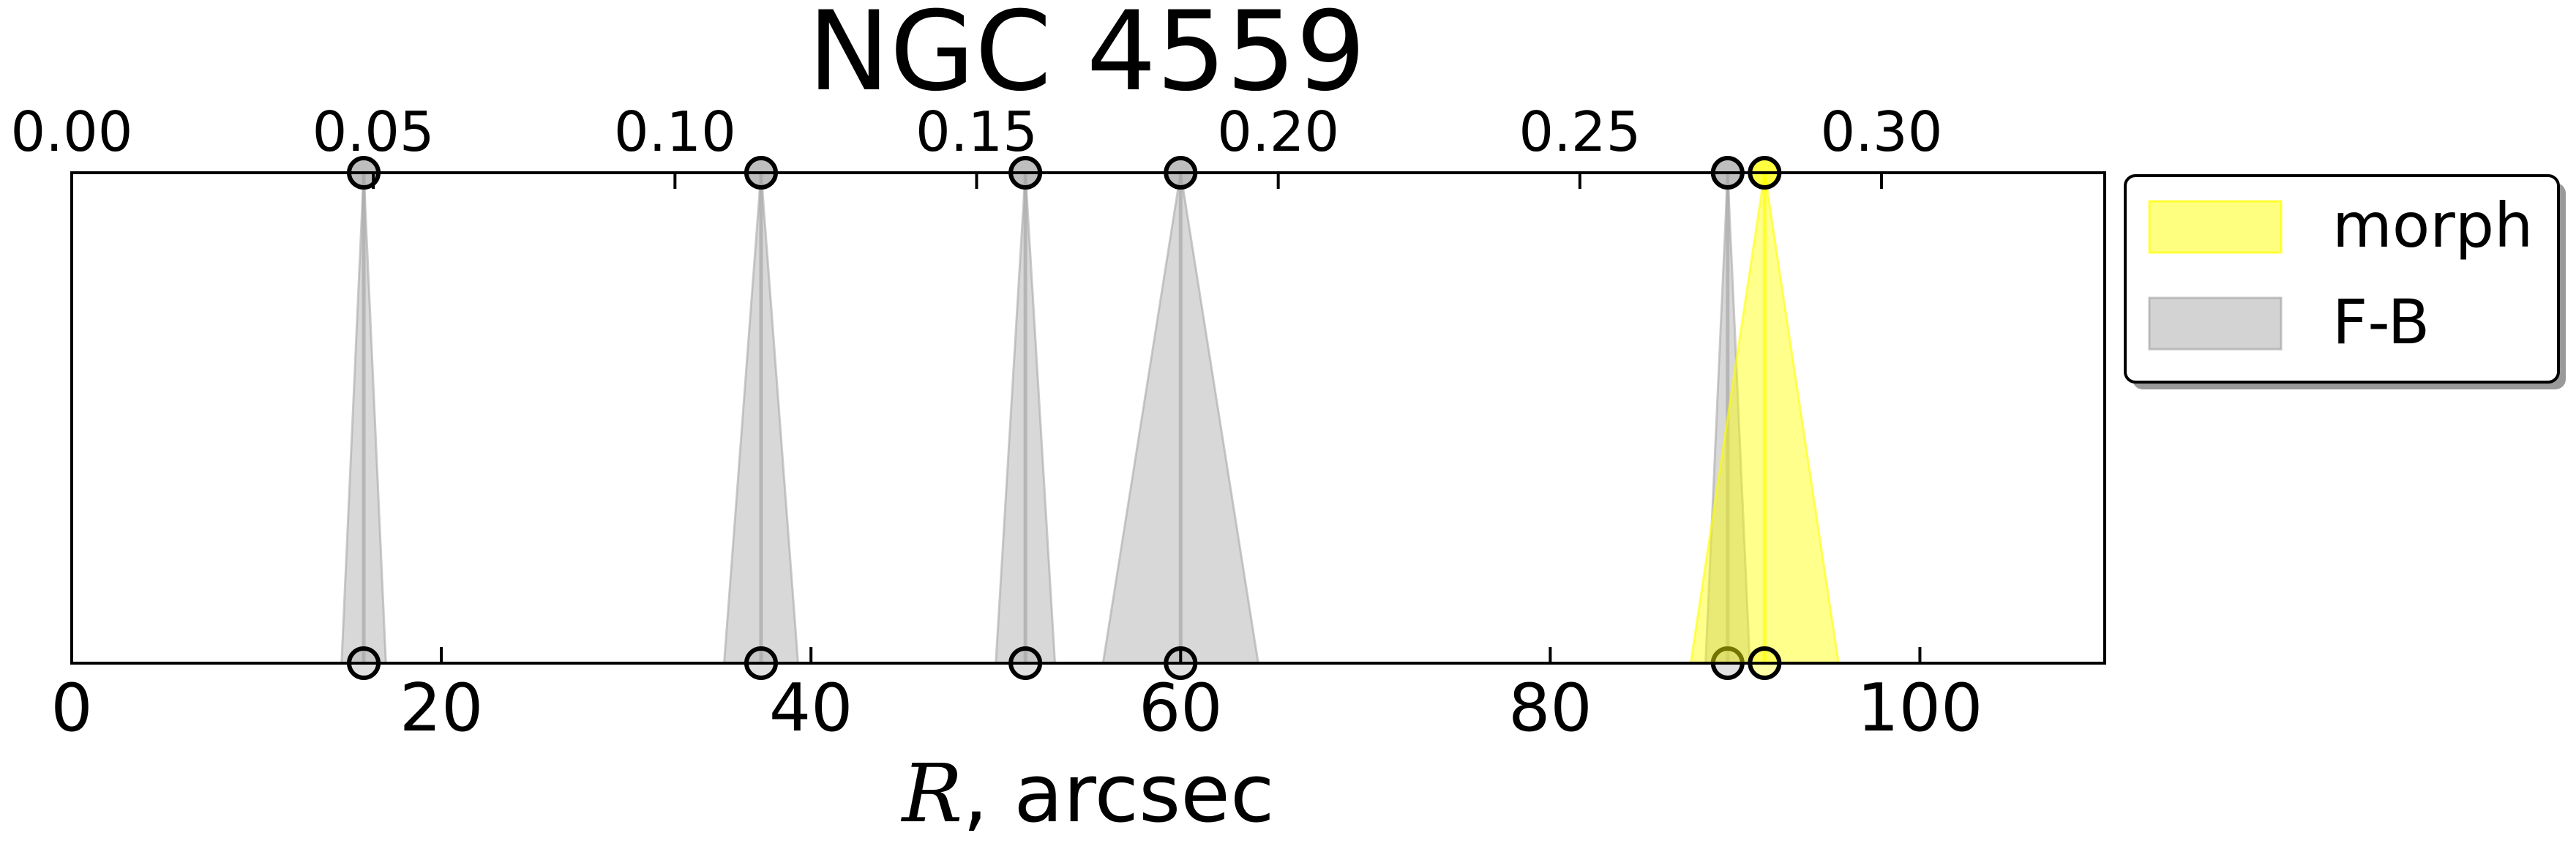 This screenshot has height=852, width=2576. I want to click on top-x-tick-label: 0.05, so click(373, 132).